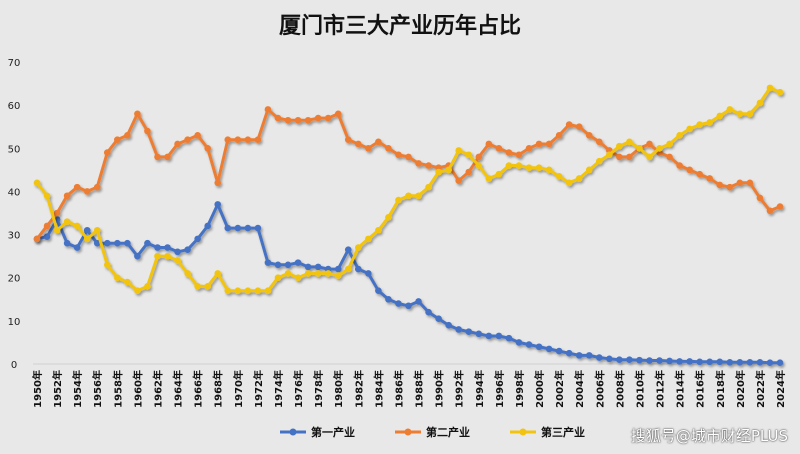 The height and width of the screenshot is (454, 800). What do you see at coordinates (278, 389) in the screenshot?
I see `x-tick-label: 1974年` at bounding box center [278, 389].